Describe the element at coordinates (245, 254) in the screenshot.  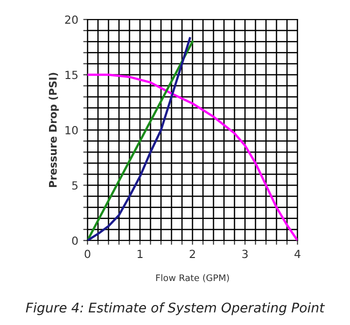
I see `x-tick-label: 3` at that location.